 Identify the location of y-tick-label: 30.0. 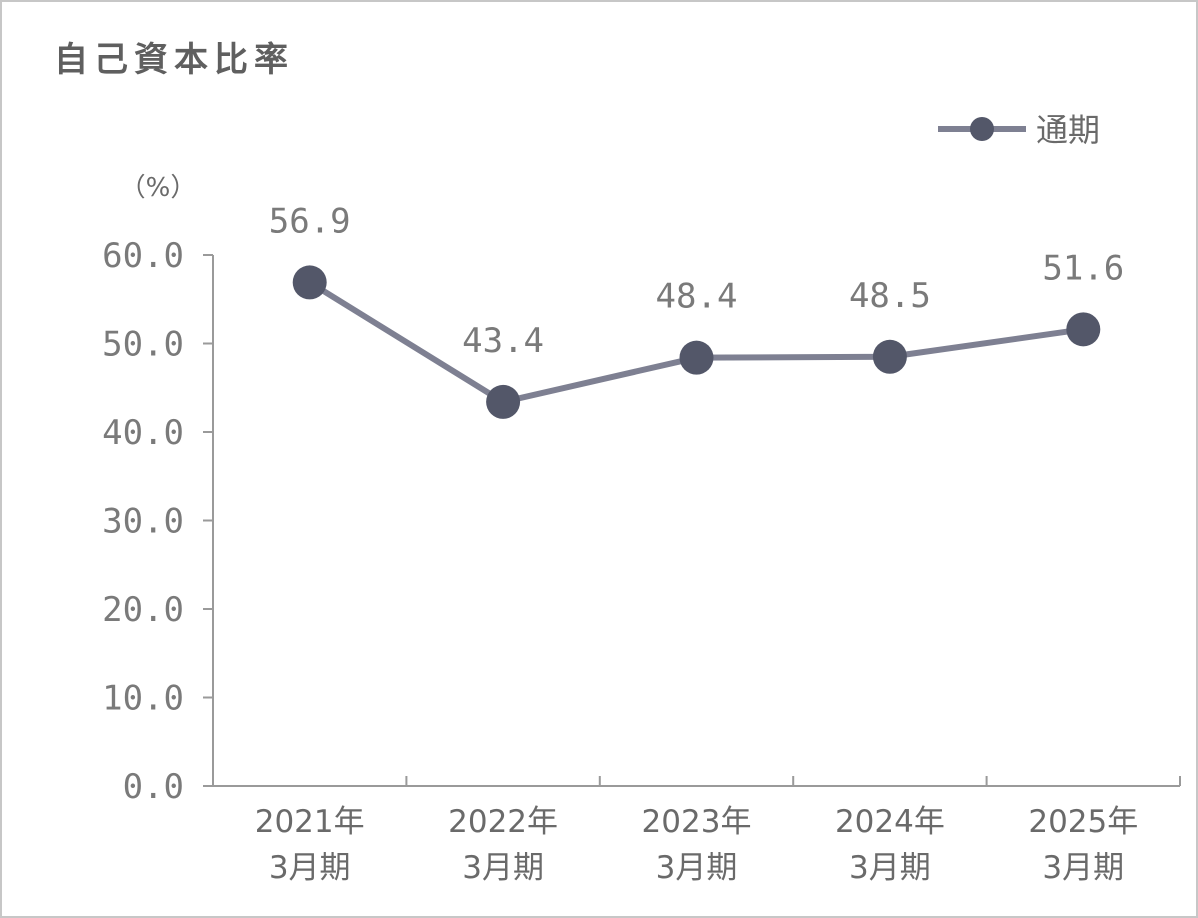
(143, 522).